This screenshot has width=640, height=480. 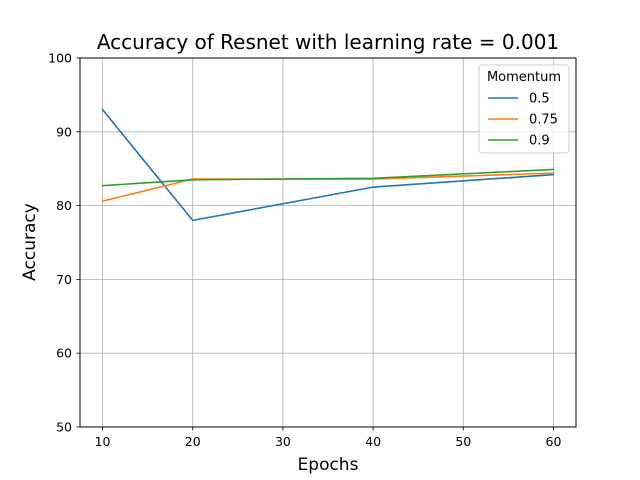 I want to click on y-tick-label: 70, so click(x=64, y=279).